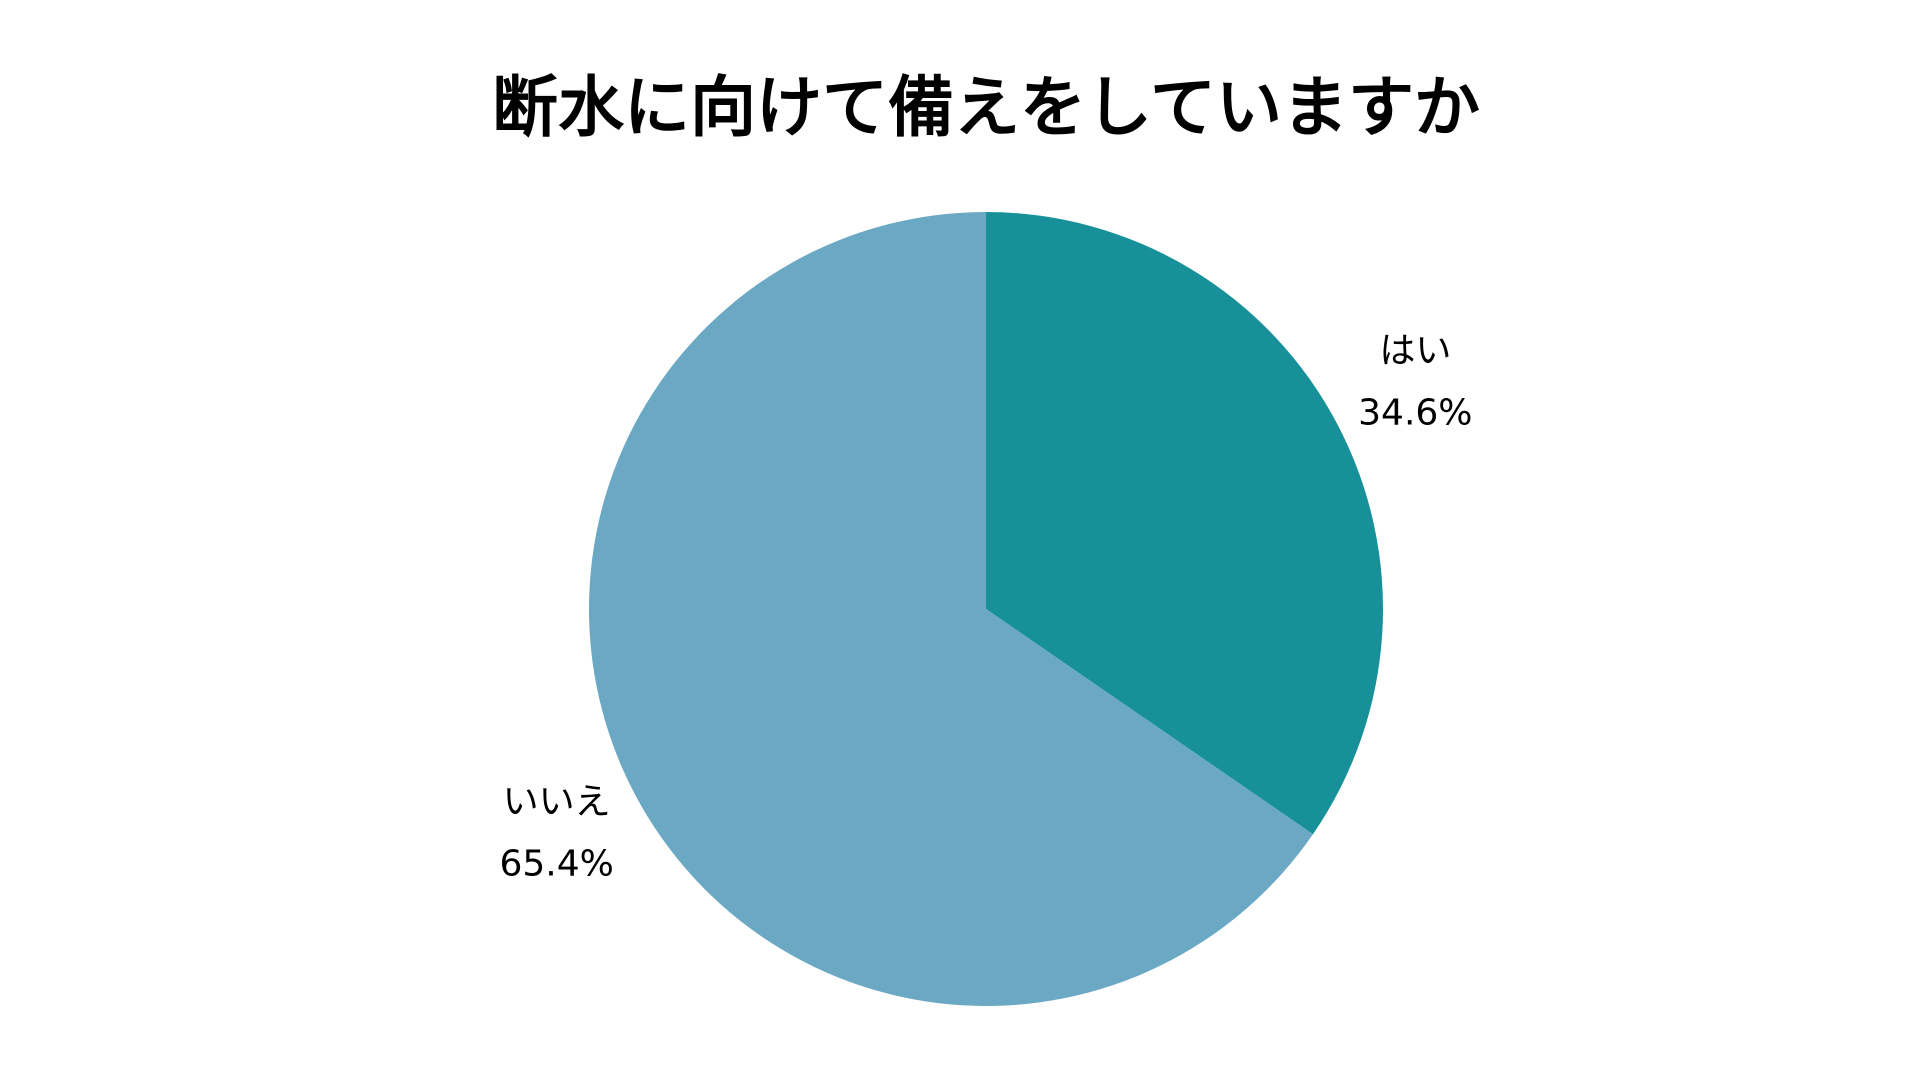  Describe the element at coordinates (1184, 523) in the screenshot. I see `pie-slice` at that location.